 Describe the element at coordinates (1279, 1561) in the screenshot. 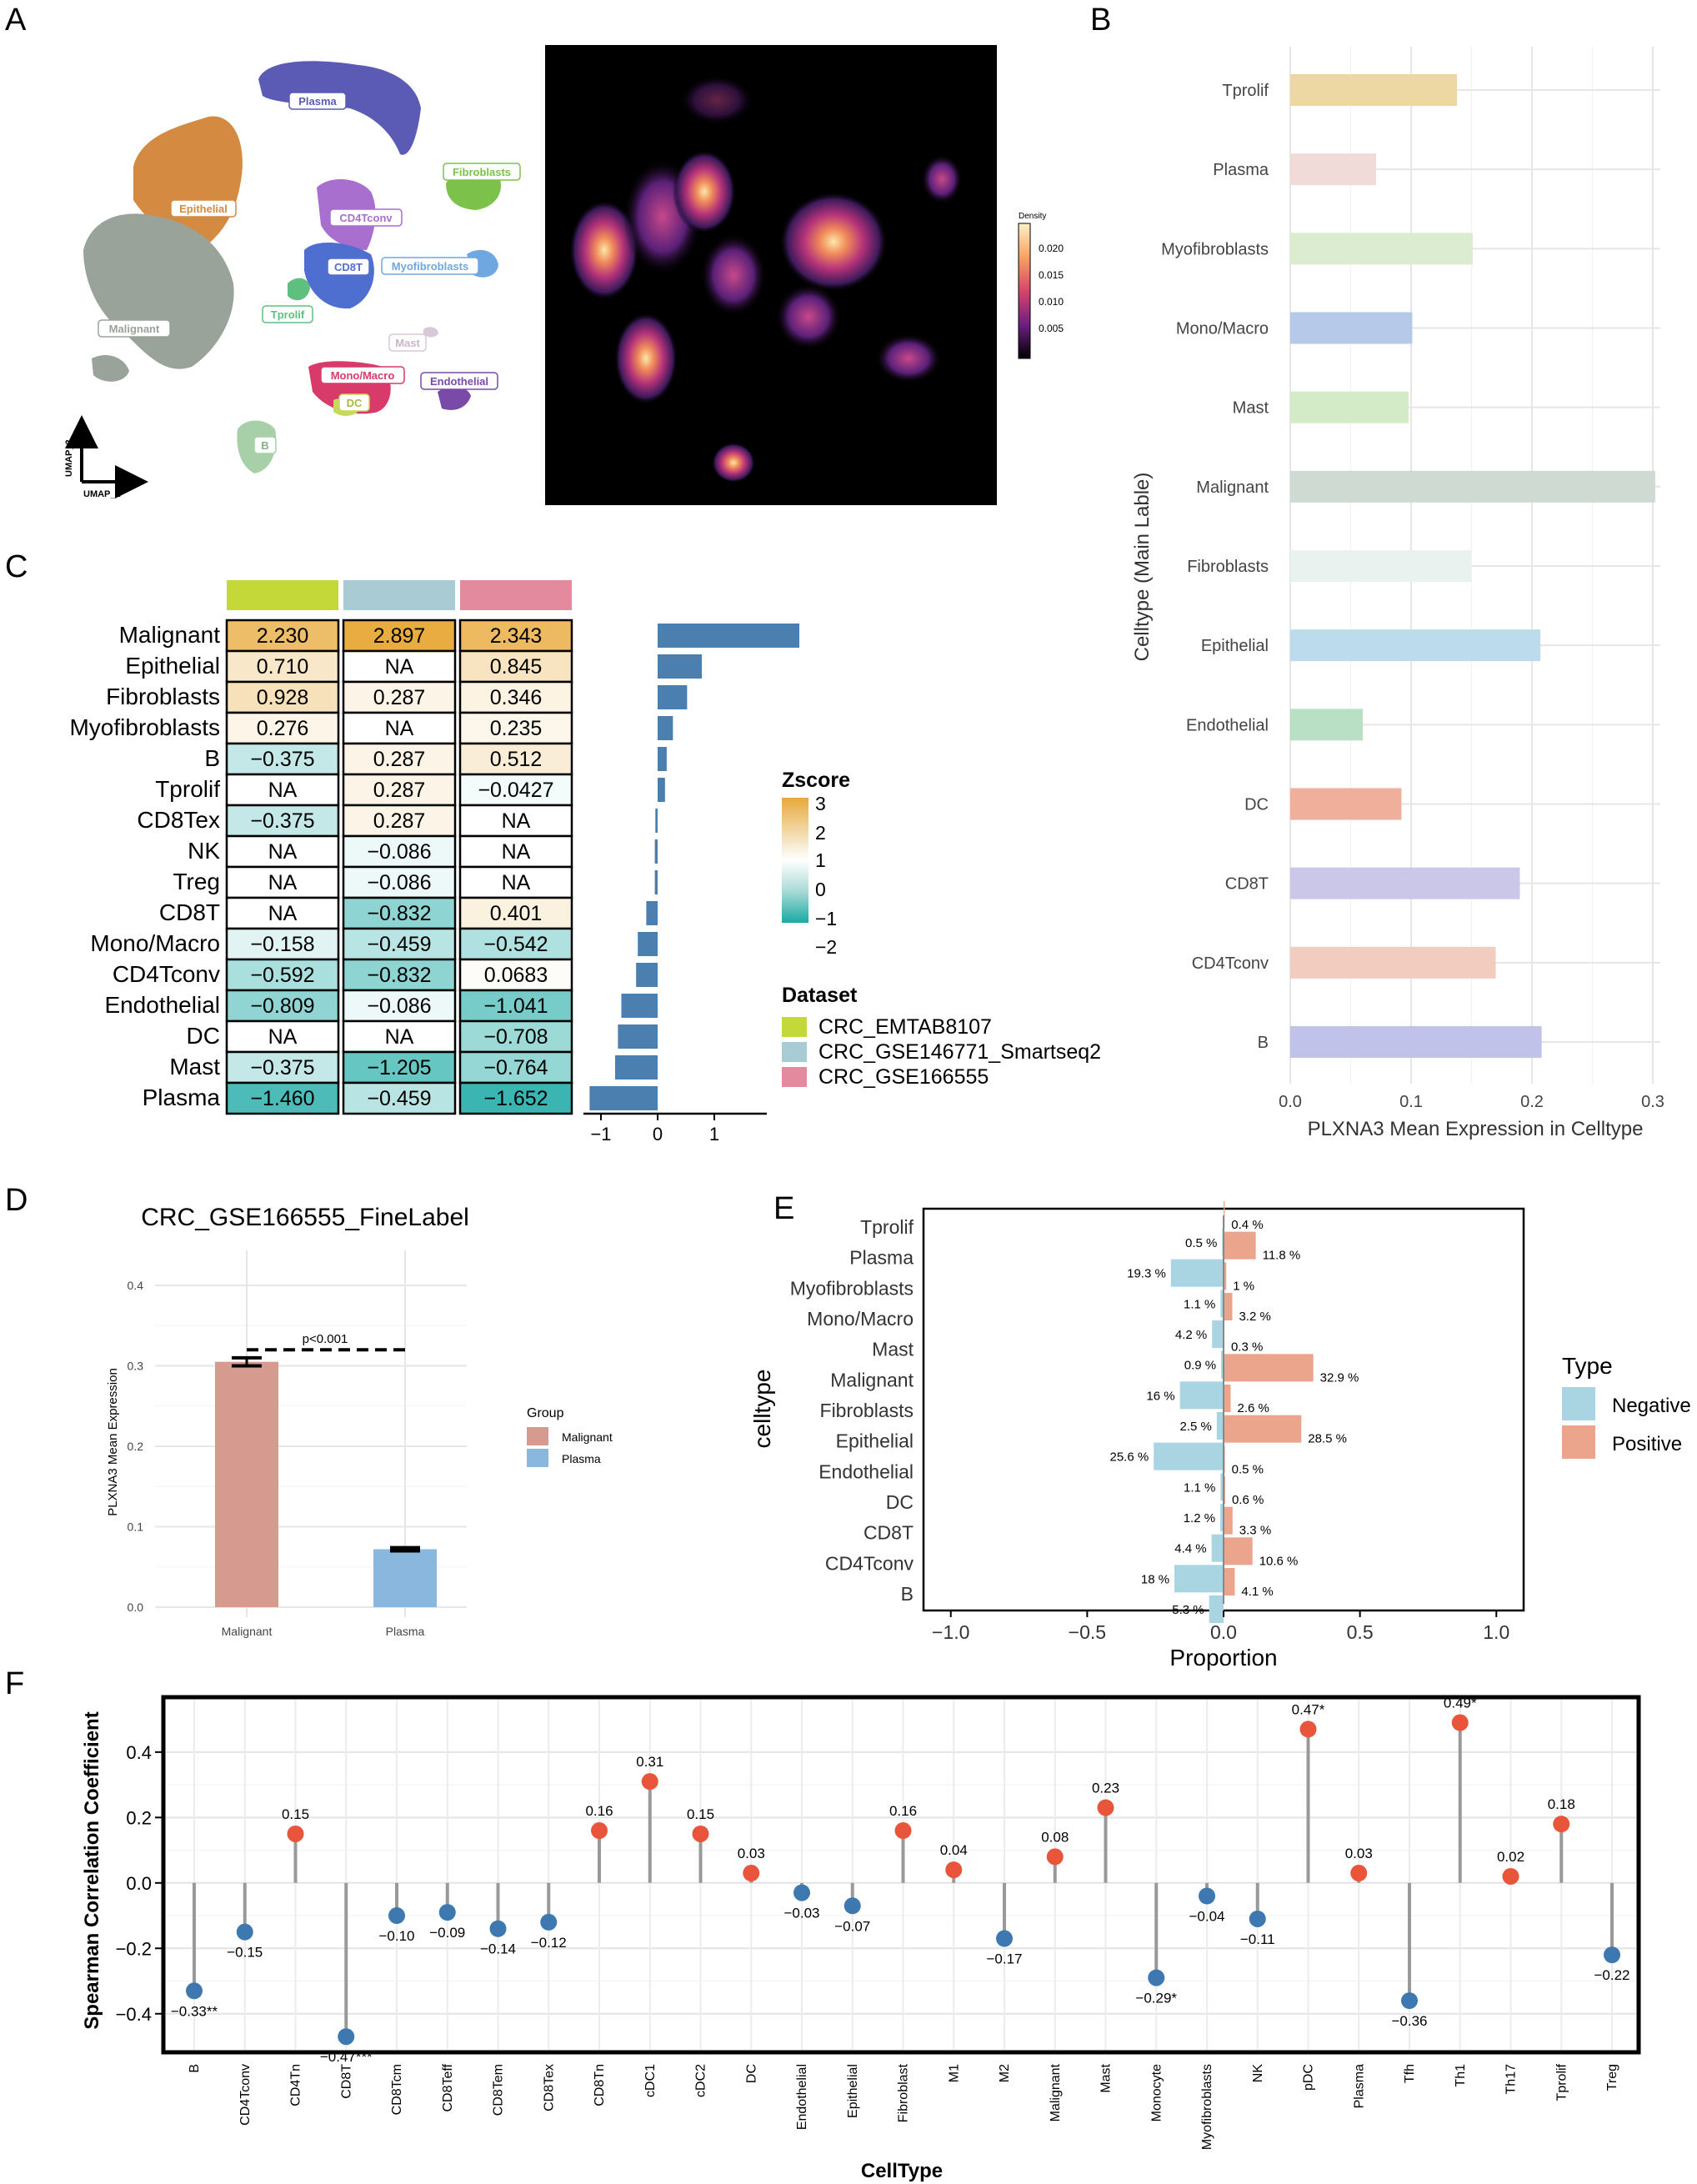

I see `bar-label-positive: 10.6 %` at that location.